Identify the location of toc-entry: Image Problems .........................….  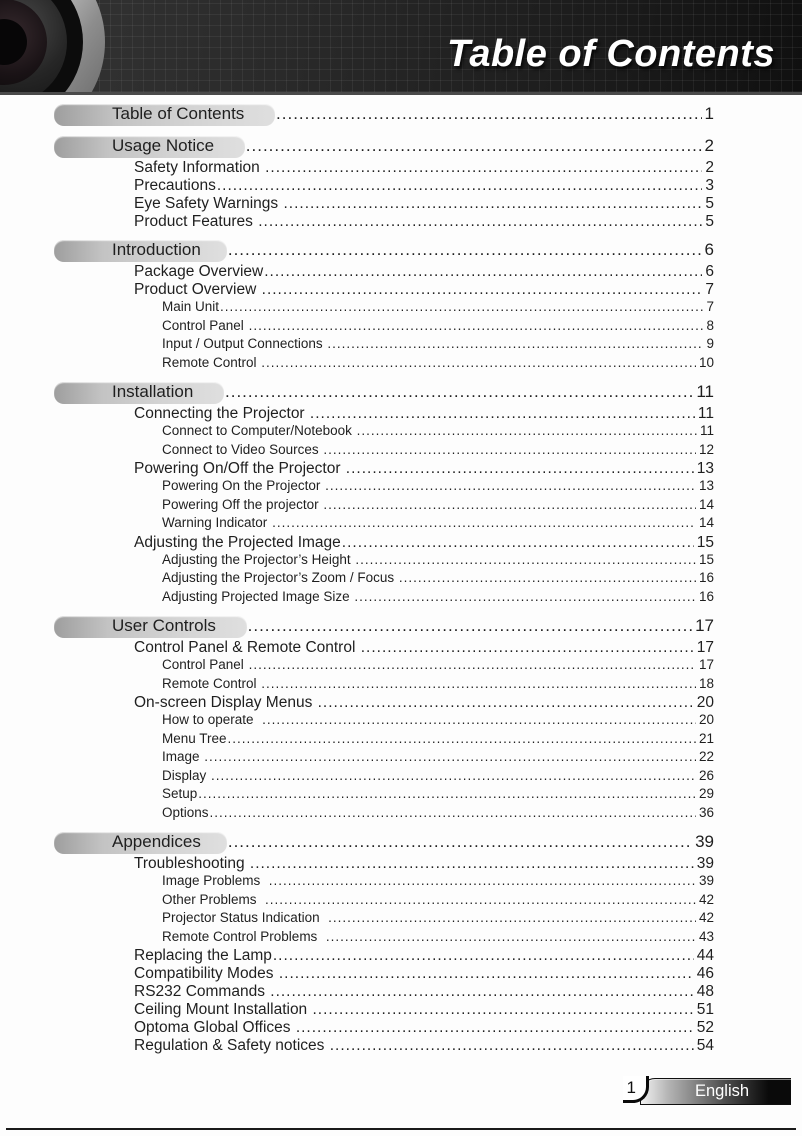
(401, 882).